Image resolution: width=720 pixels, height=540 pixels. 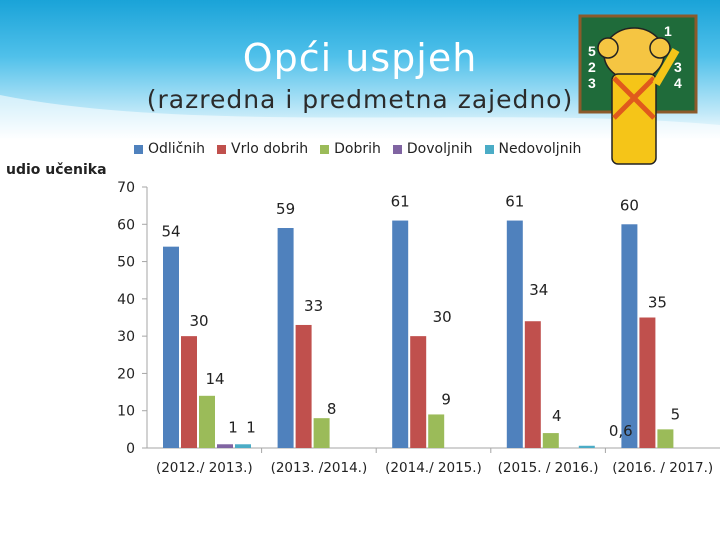 I want to click on page-subtitle: (razredna i predmetna zajedno), so click(x=360, y=99).